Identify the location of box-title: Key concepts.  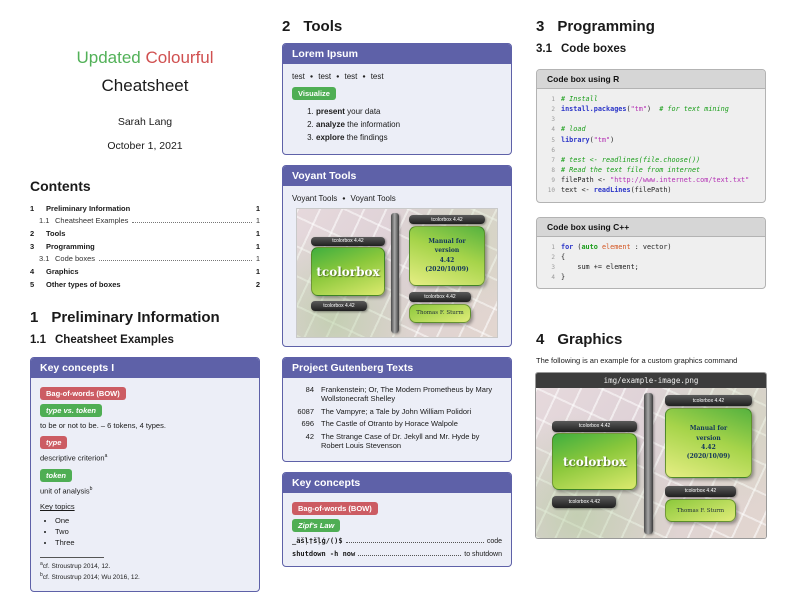
(397, 483).